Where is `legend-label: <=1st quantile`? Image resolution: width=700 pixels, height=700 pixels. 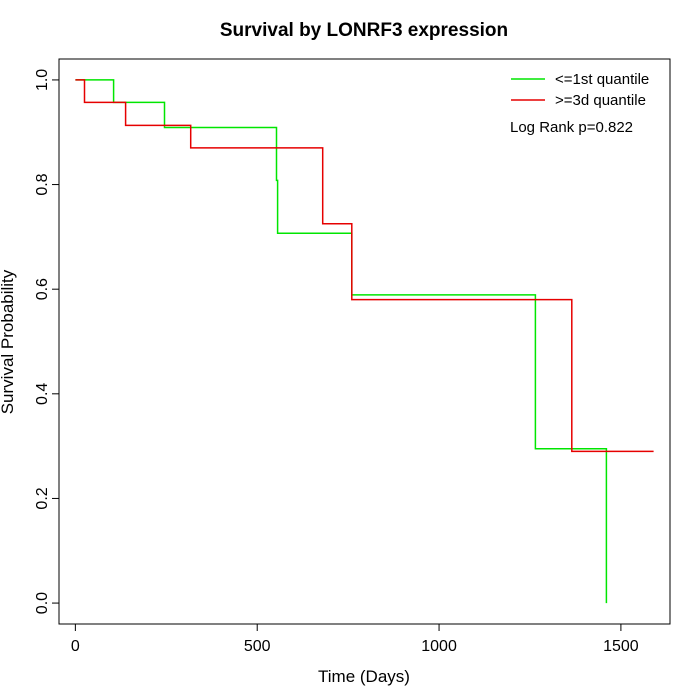 legend-label: <=1st quantile is located at coordinates (602, 79).